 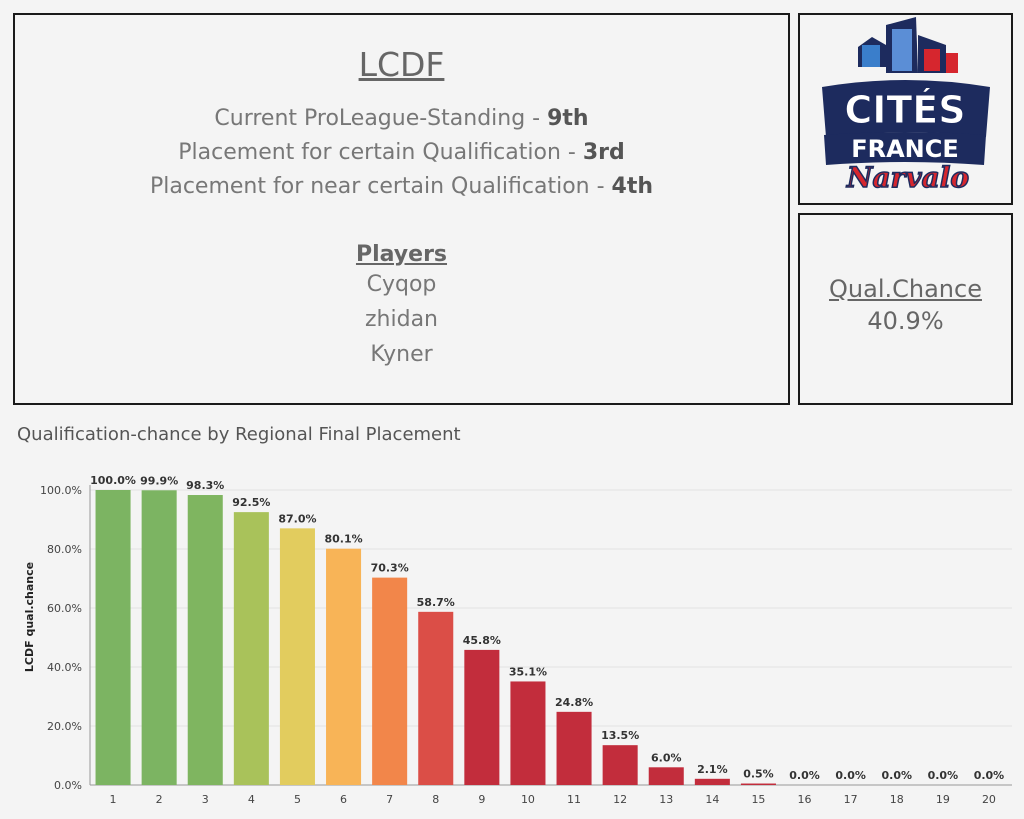 What do you see at coordinates (620, 799) in the screenshot?
I see `x-tick-label: 12` at bounding box center [620, 799].